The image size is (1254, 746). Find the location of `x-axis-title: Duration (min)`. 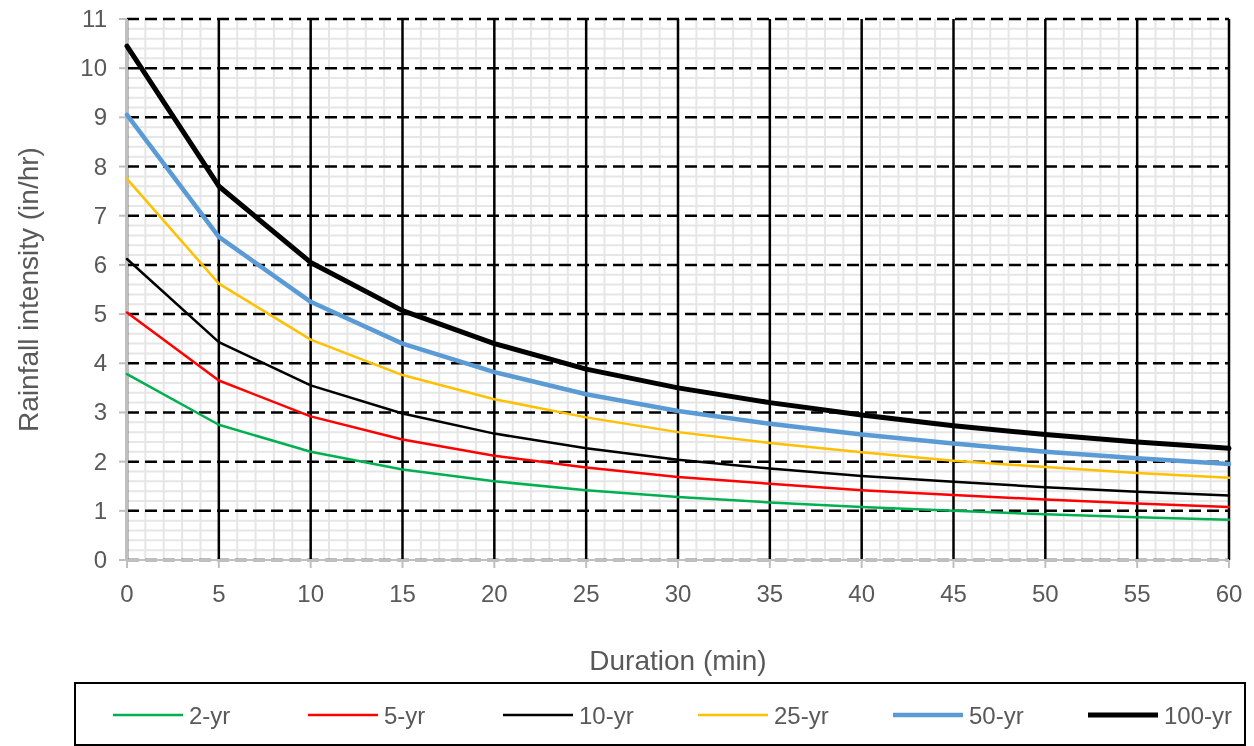

x-axis-title: Duration (min) is located at coordinates (678, 660).